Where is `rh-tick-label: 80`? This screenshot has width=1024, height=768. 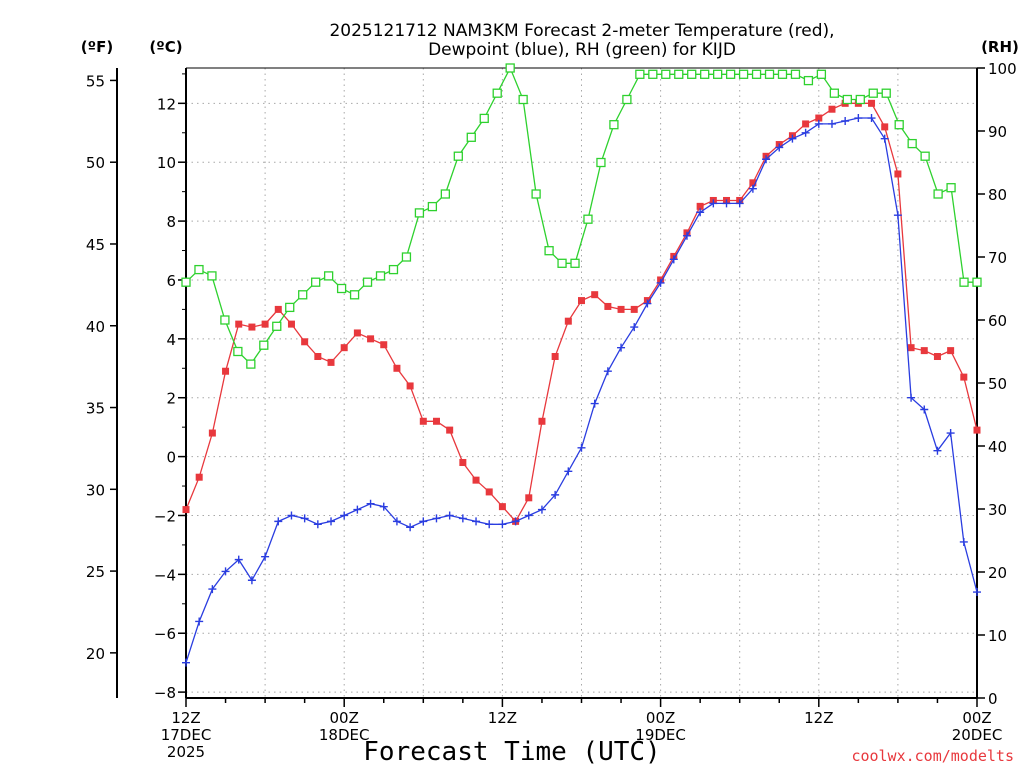 rh-tick-label: 80 is located at coordinates (997, 195).